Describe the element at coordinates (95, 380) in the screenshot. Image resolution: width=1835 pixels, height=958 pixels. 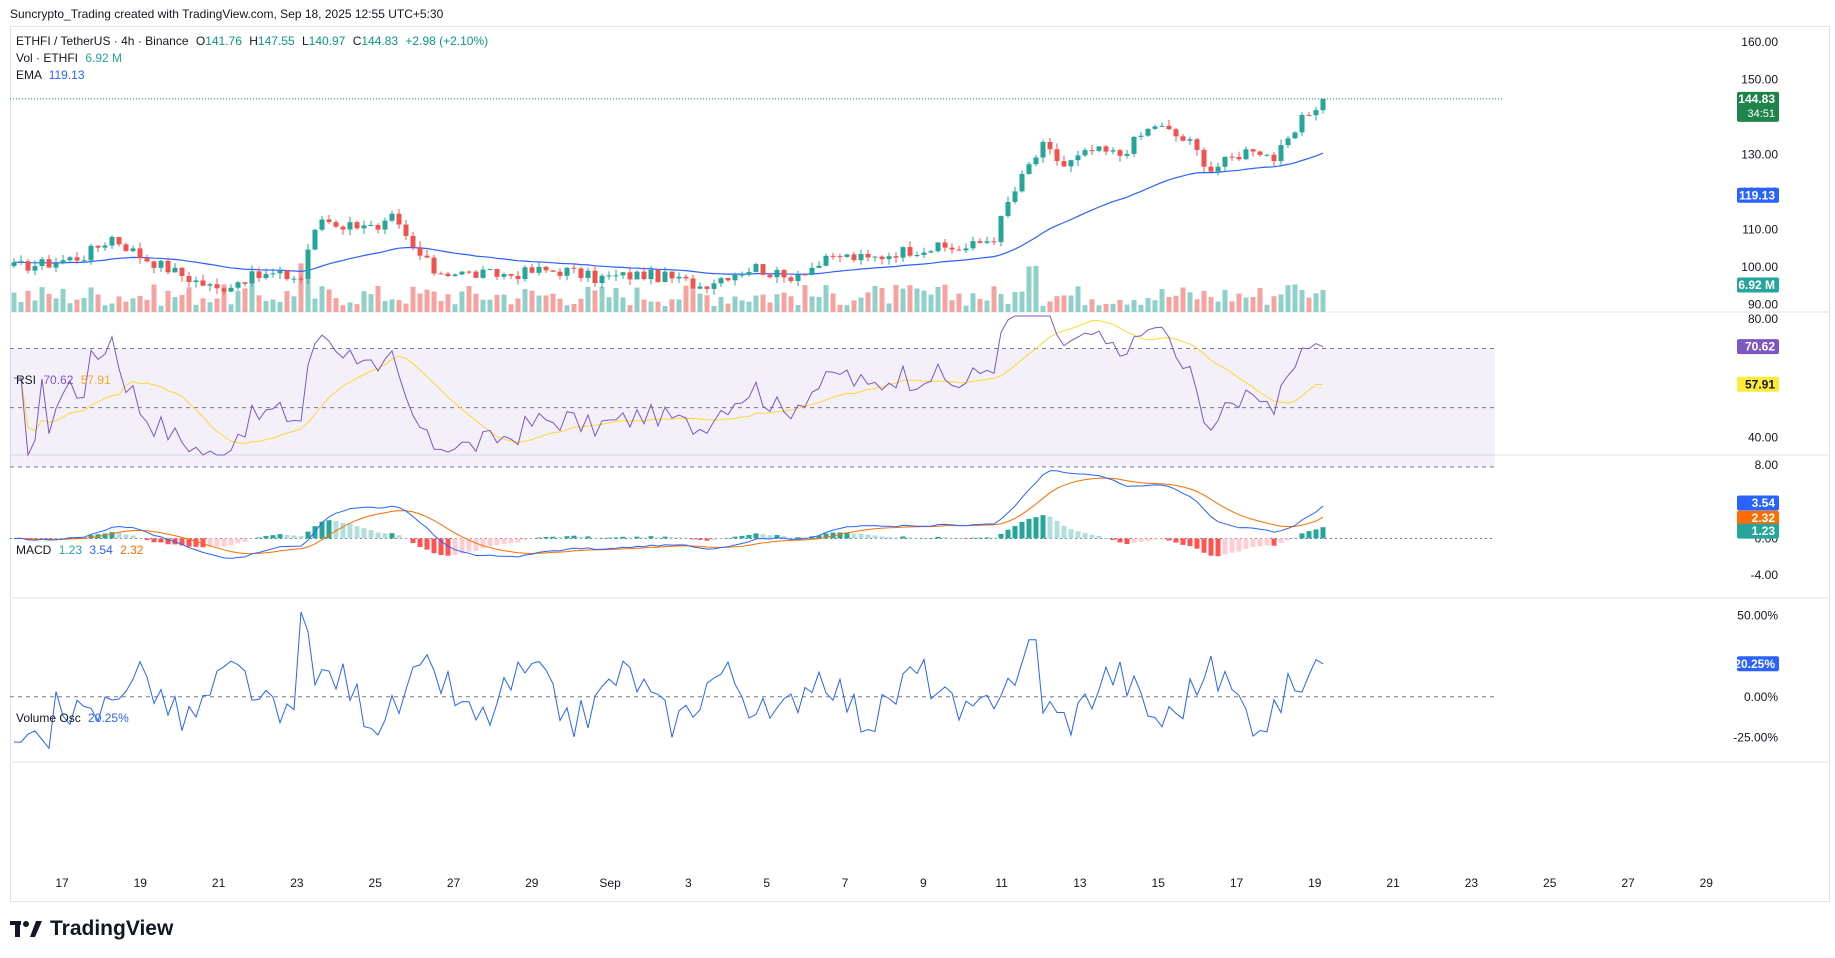
I see `rsi-ma-legend-value: 57.91` at that location.